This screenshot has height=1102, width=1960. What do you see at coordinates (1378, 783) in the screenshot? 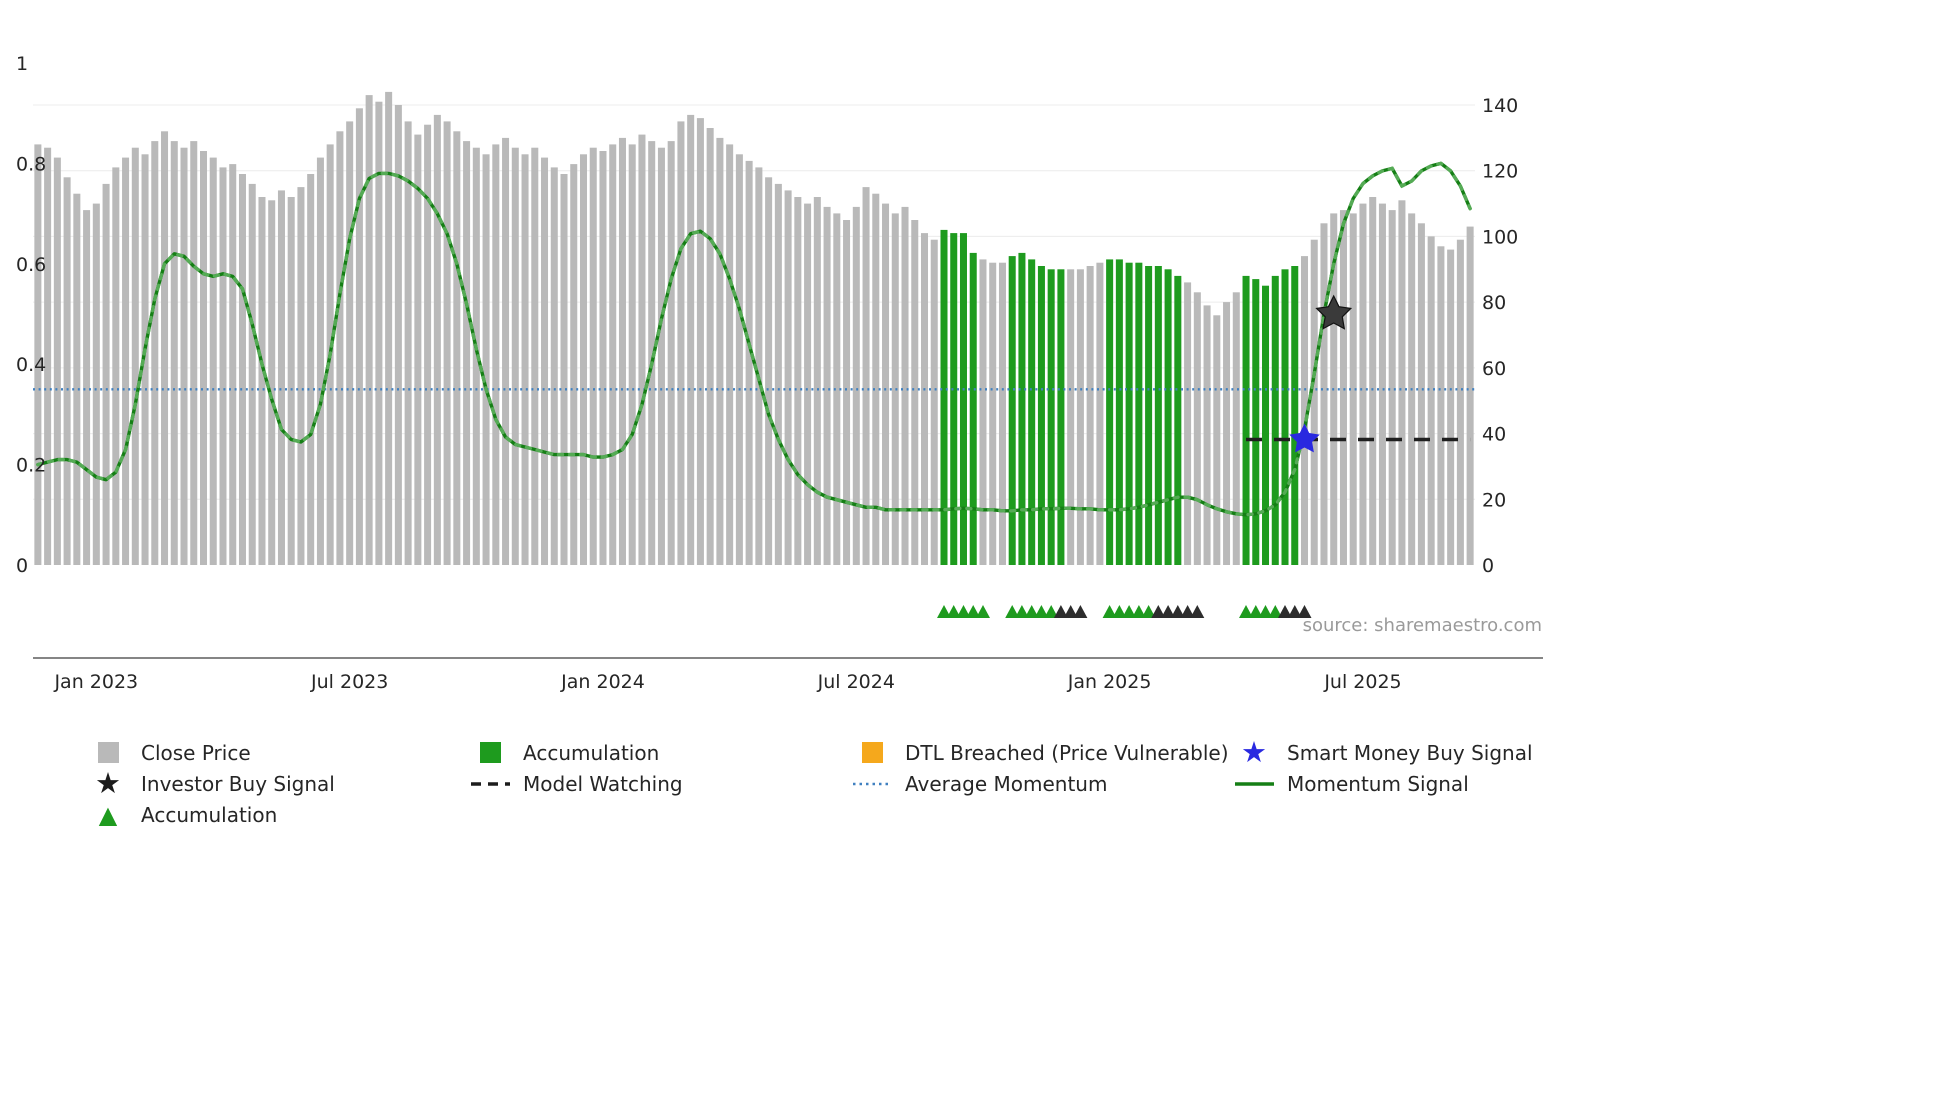
I see `legend-label-momentum-signal: Momentum Signal` at bounding box center [1378, 783].